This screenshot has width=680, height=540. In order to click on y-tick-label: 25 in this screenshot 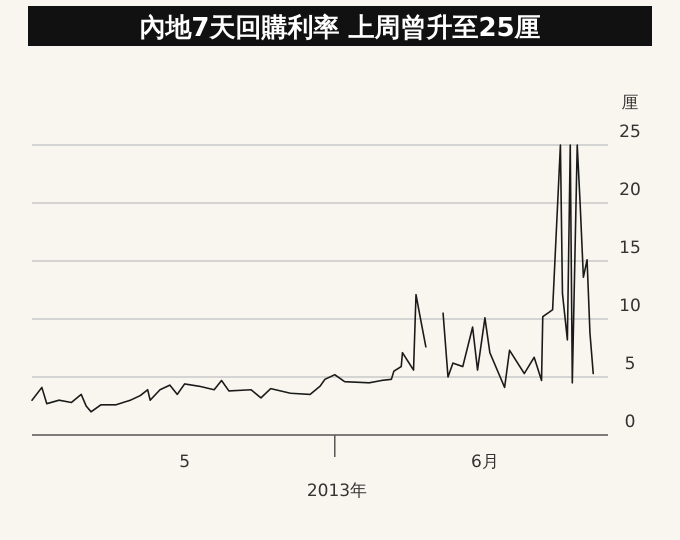, I will do `click(630, 132)`.